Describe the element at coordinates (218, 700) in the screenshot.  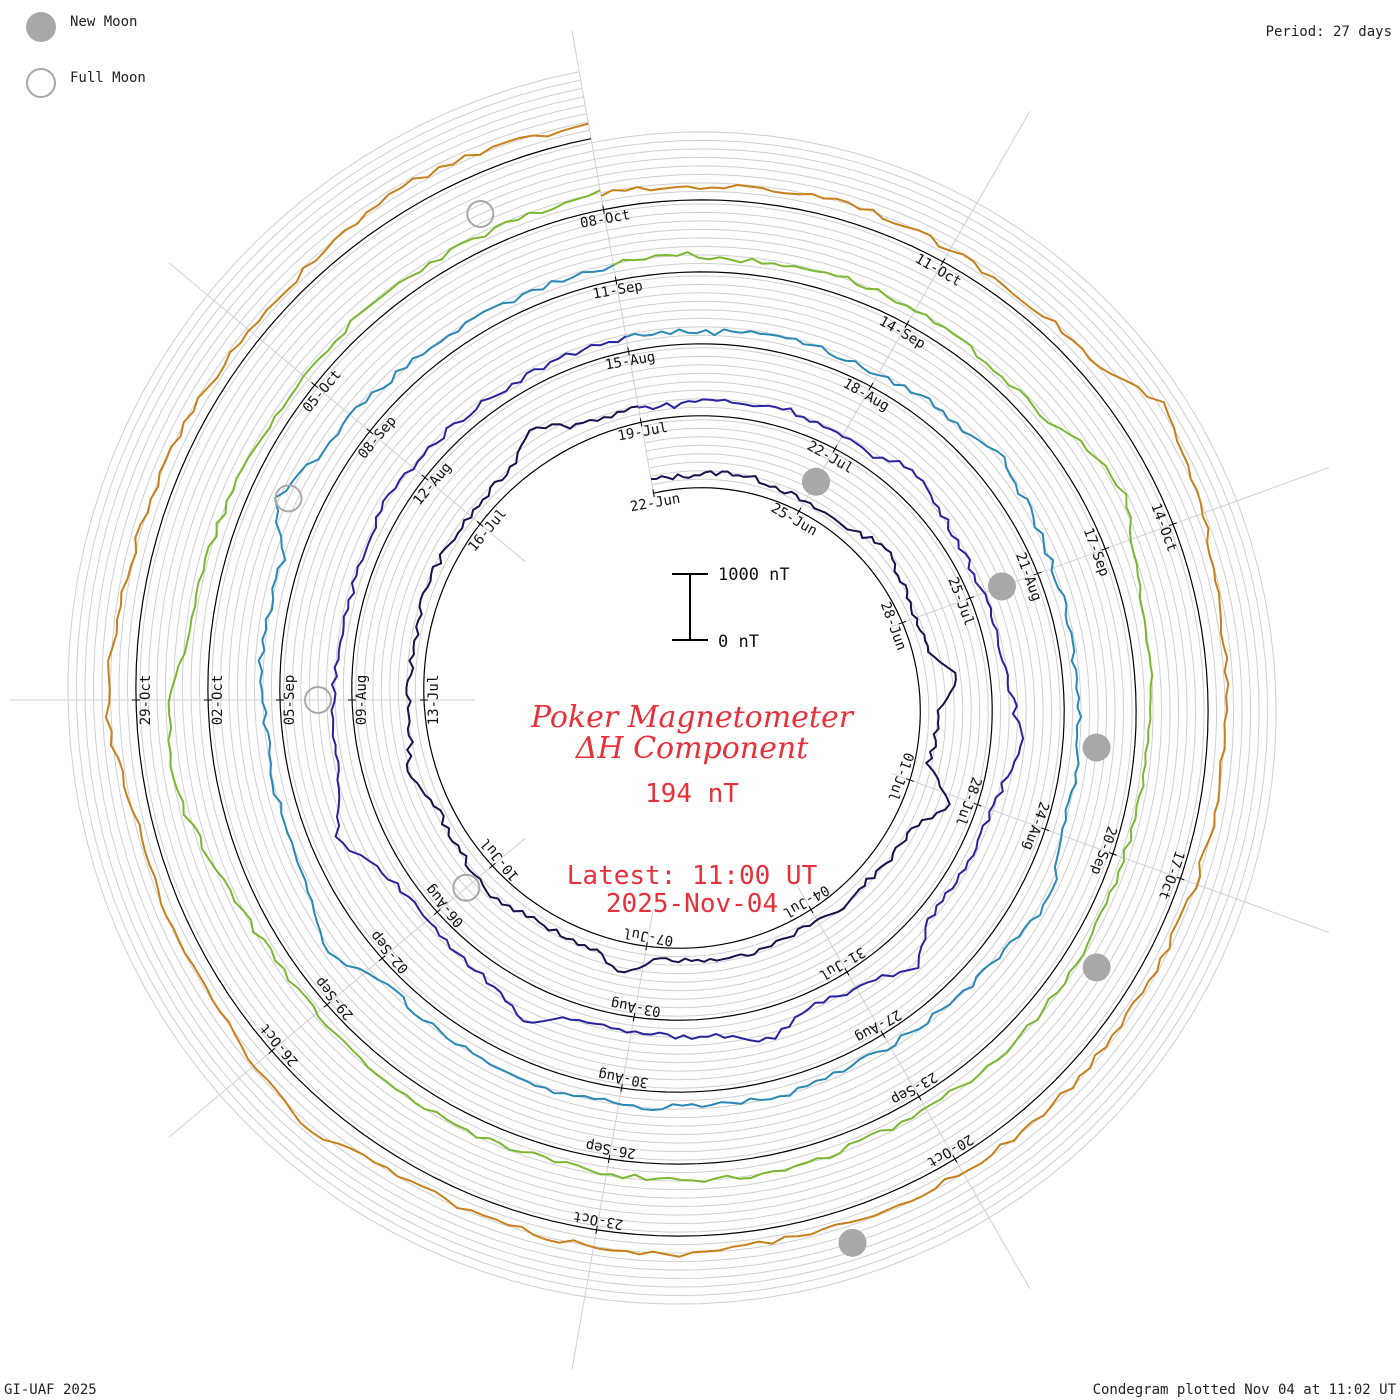
I see `date-label: 02-Oct` at that location.